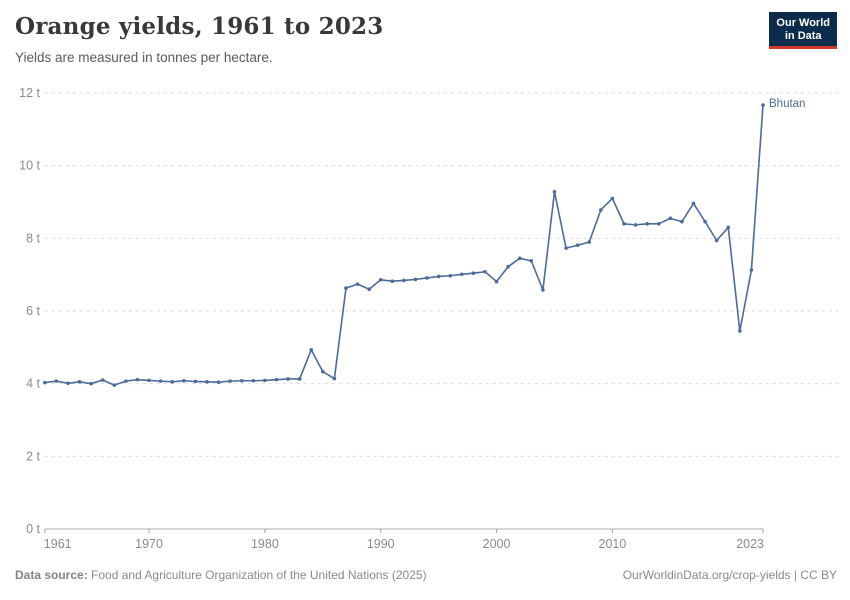  Describe the element at coordinates (740, 331) in the screenshot. I see `data-point-2021` at that location.